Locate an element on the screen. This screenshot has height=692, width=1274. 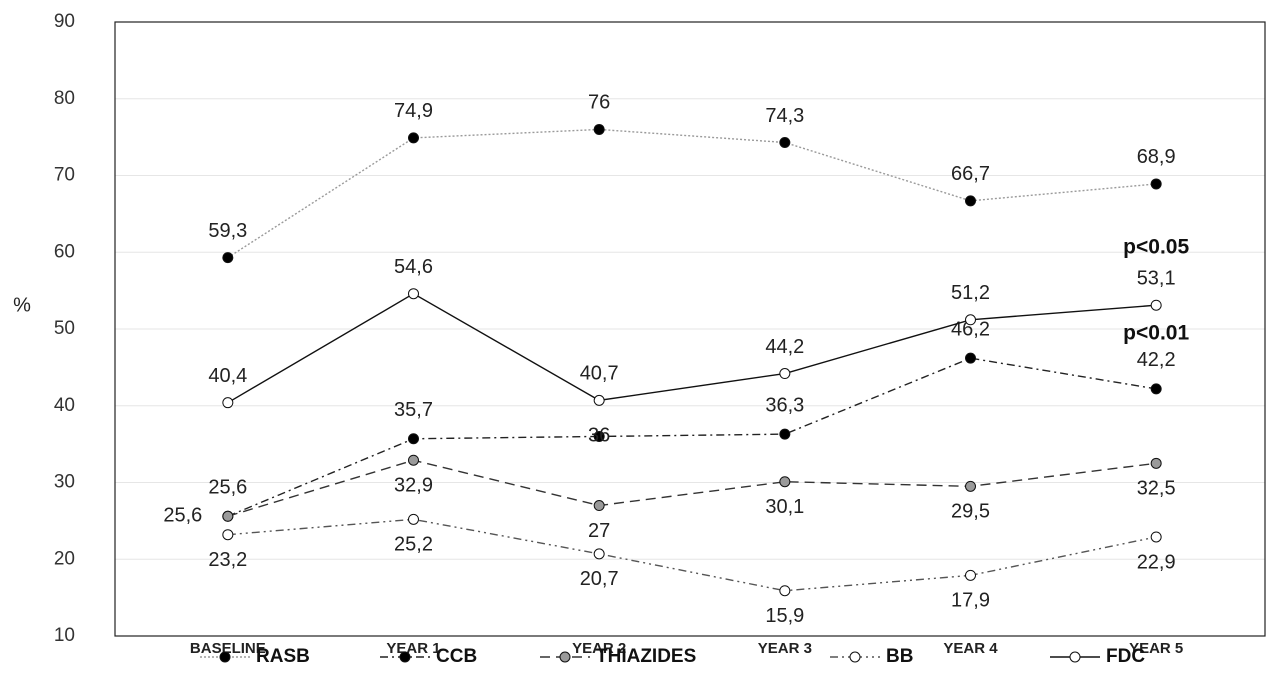
y-axis-label: % is located at coordinates (22, 305).